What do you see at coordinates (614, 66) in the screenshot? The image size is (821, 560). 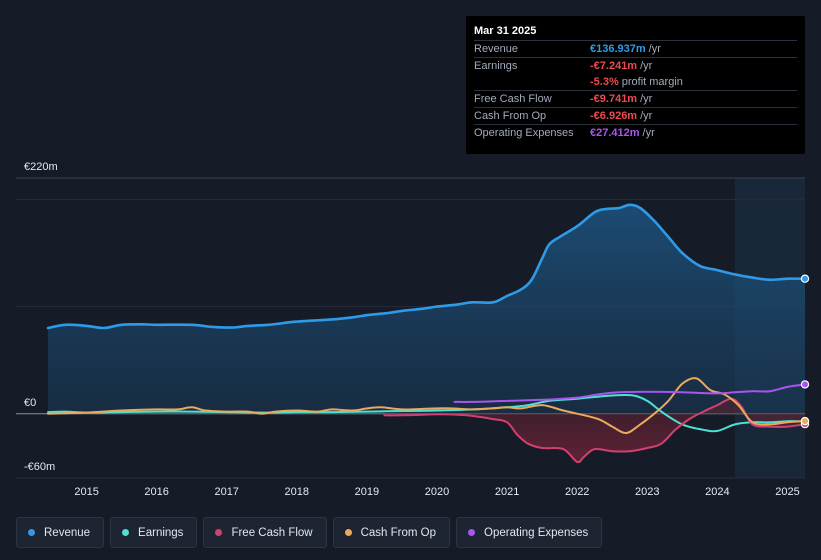 I see `tooltip-row-value: -€7.241m` at bounding box center [614, 66].